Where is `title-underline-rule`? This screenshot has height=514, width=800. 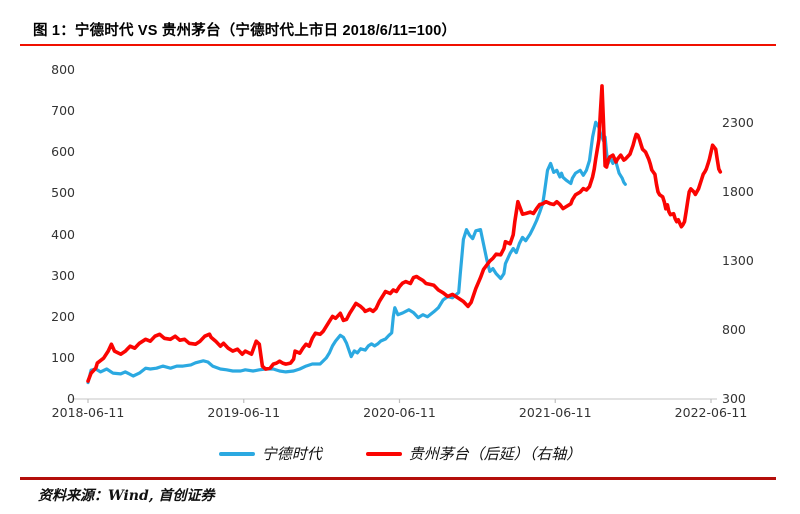 title-underline-rule is located at coordinates (398, 45).